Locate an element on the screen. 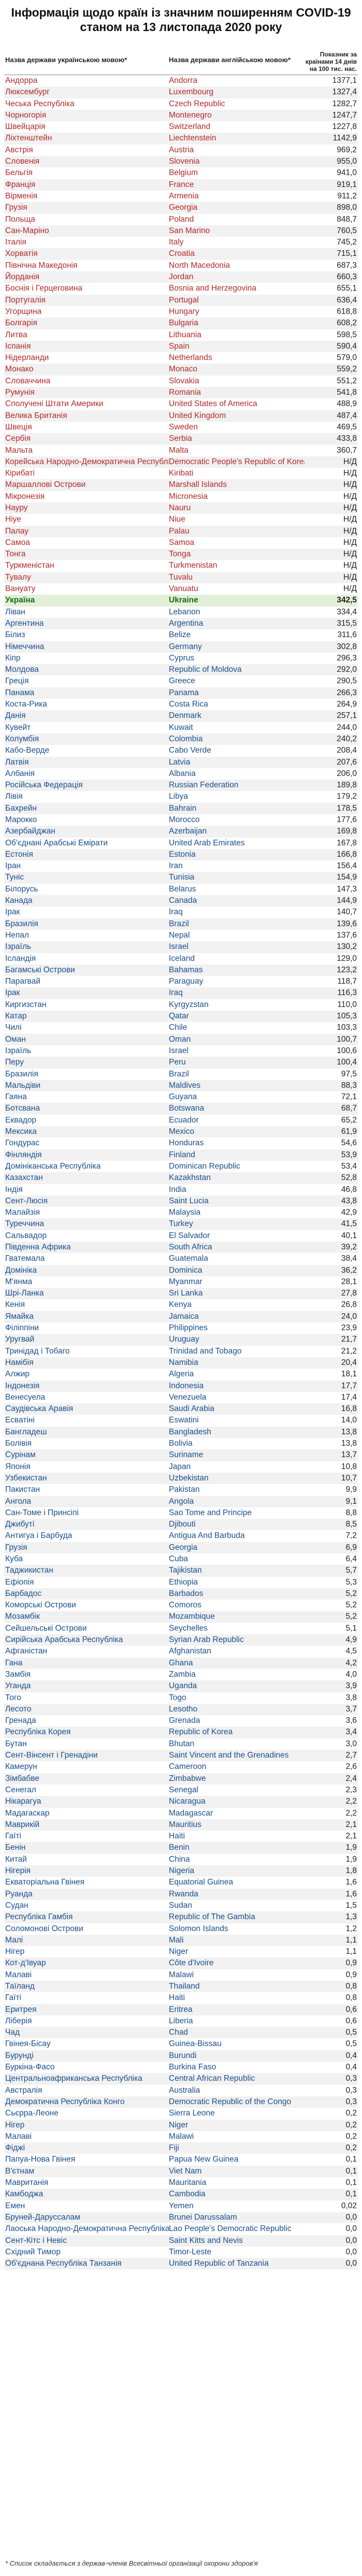 The height and width of the screenshot is (2576, 362). country-name-uk: Туркменістан is located at coordinates (29, 565).